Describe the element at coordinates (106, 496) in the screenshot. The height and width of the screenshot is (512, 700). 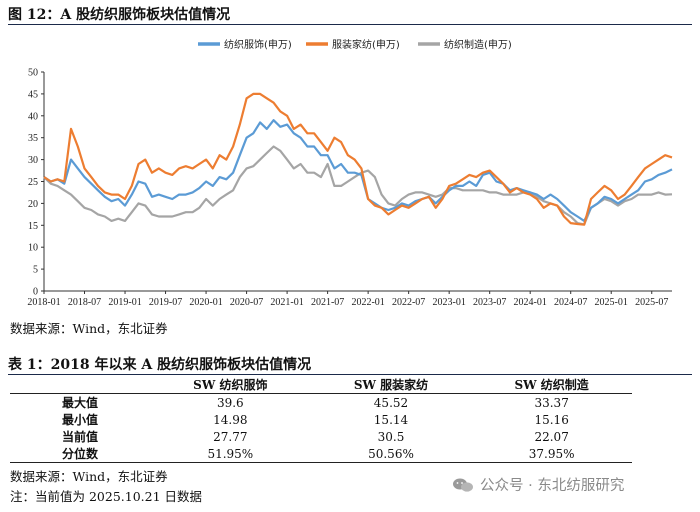
I see `table-note: 注：当前值为 2025.10.21 日数据` at that location.